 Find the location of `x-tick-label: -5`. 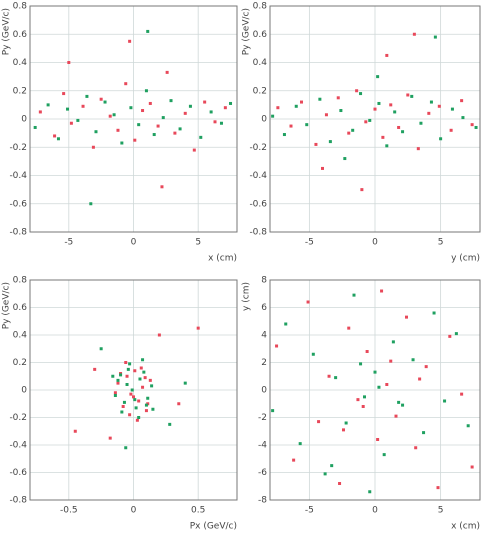

x-tick-label: -5 is located at coordinates (309, 511).